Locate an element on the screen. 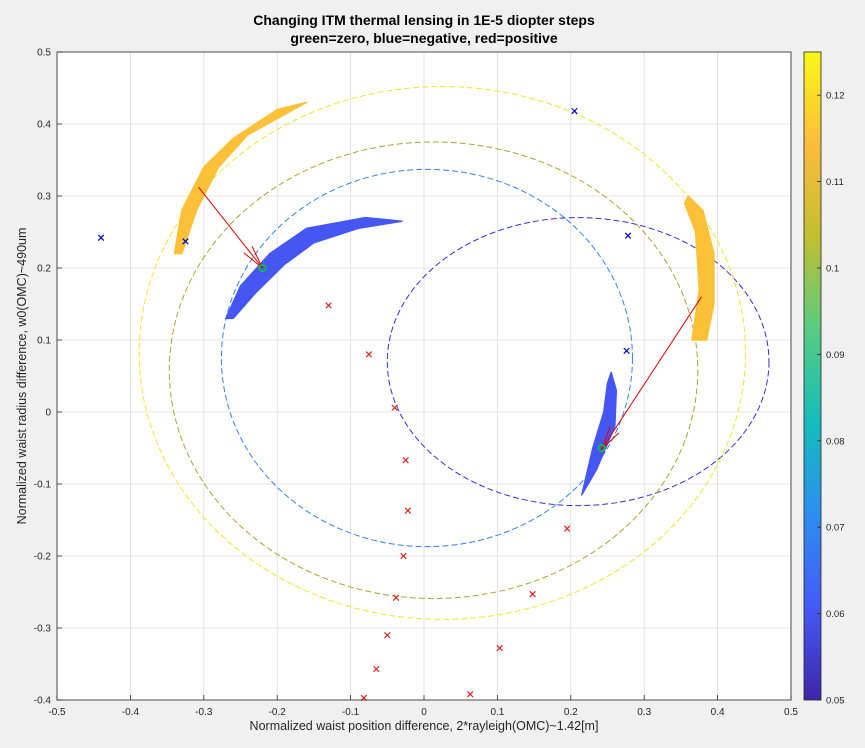 This screenshot has width=865, height=748. colorbar-tick-label: 0.05 is located at coordinates (835, 701).